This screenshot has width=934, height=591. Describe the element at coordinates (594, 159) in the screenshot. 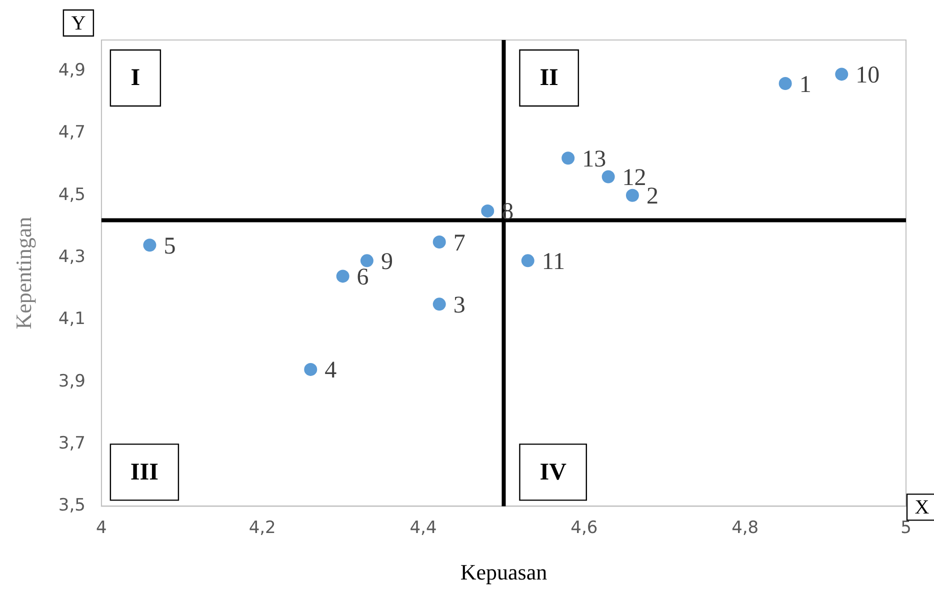

I see `annotation: 13` at that location.